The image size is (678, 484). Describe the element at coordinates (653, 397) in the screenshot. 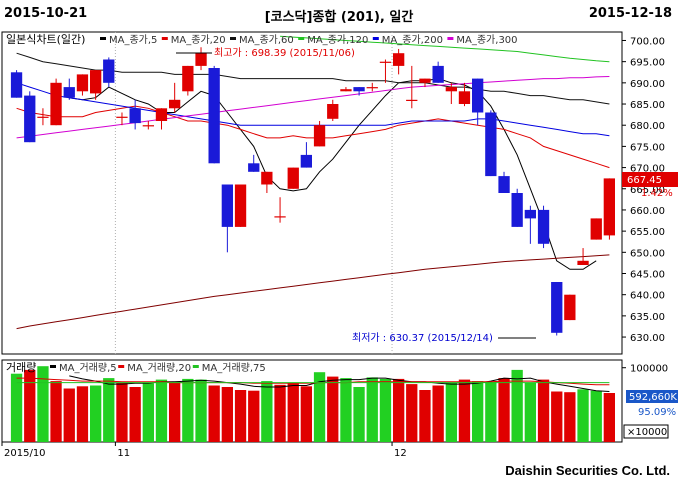

I see `current-volume-label: 592,660K` at that location.